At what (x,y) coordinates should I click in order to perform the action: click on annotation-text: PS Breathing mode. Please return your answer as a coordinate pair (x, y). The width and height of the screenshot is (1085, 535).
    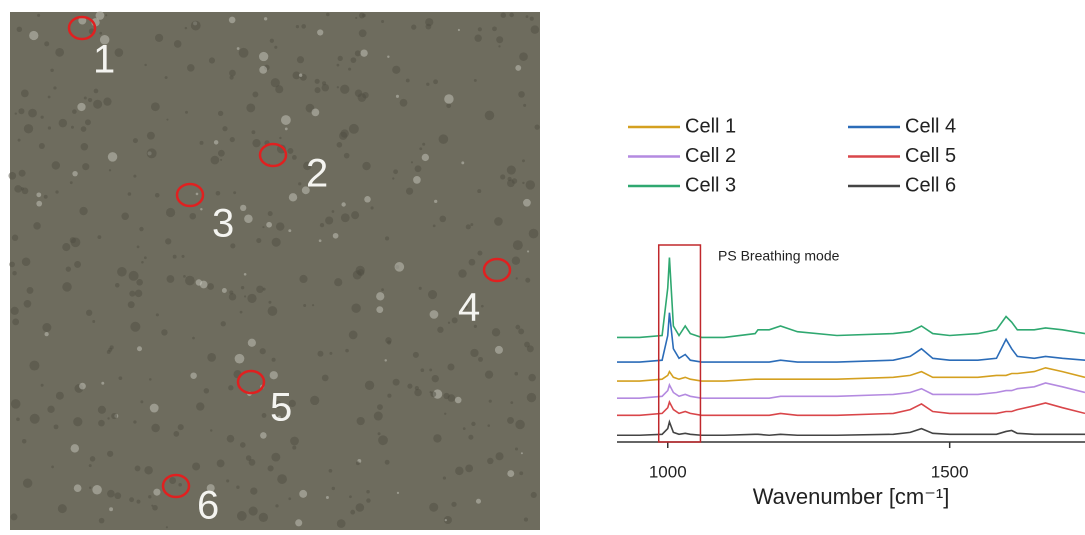
    Looking at the image, I should click on (779, 256).